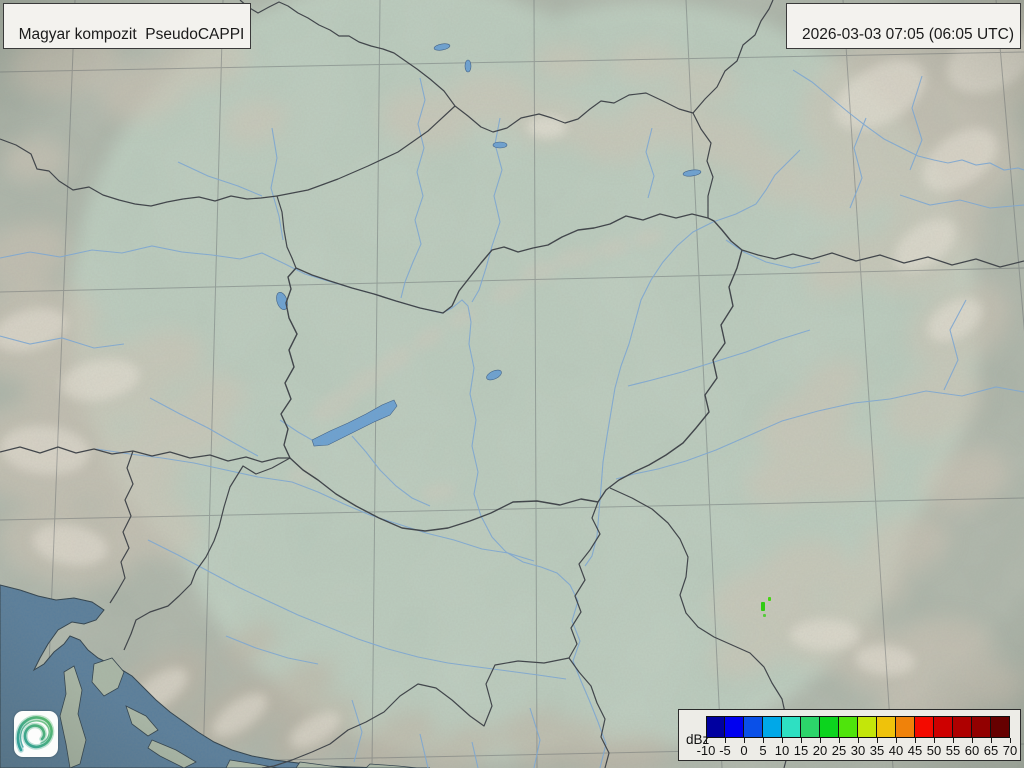  I want to click on legend-unit-label: dBz, so click(698, 739).